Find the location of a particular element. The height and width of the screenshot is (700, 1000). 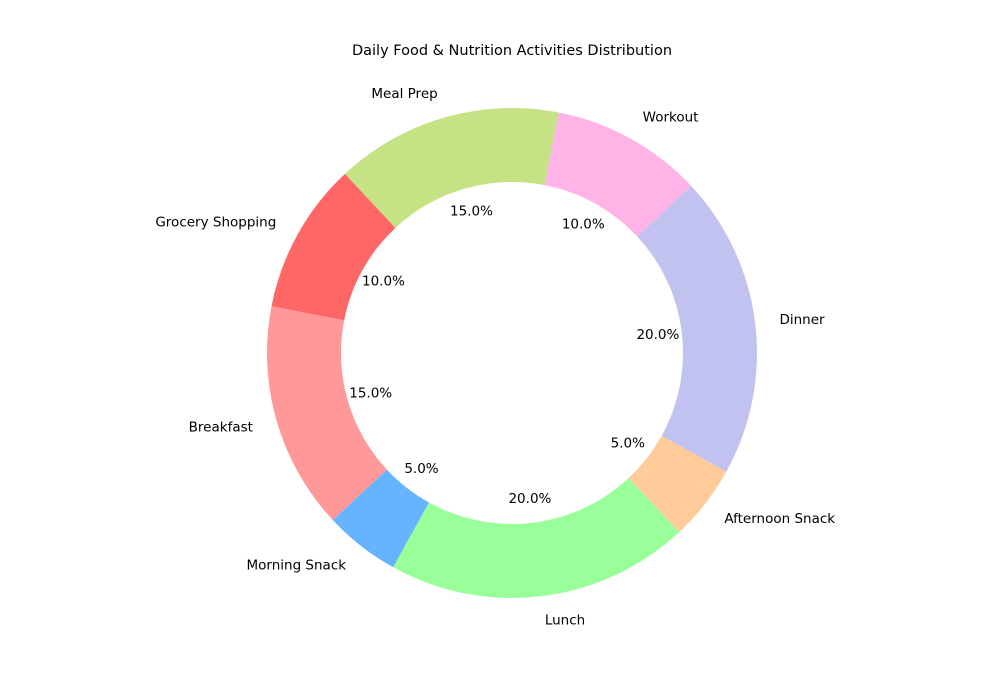

label-afternoon-snack: Afternoon Snack is located at coordinates (779, 519).